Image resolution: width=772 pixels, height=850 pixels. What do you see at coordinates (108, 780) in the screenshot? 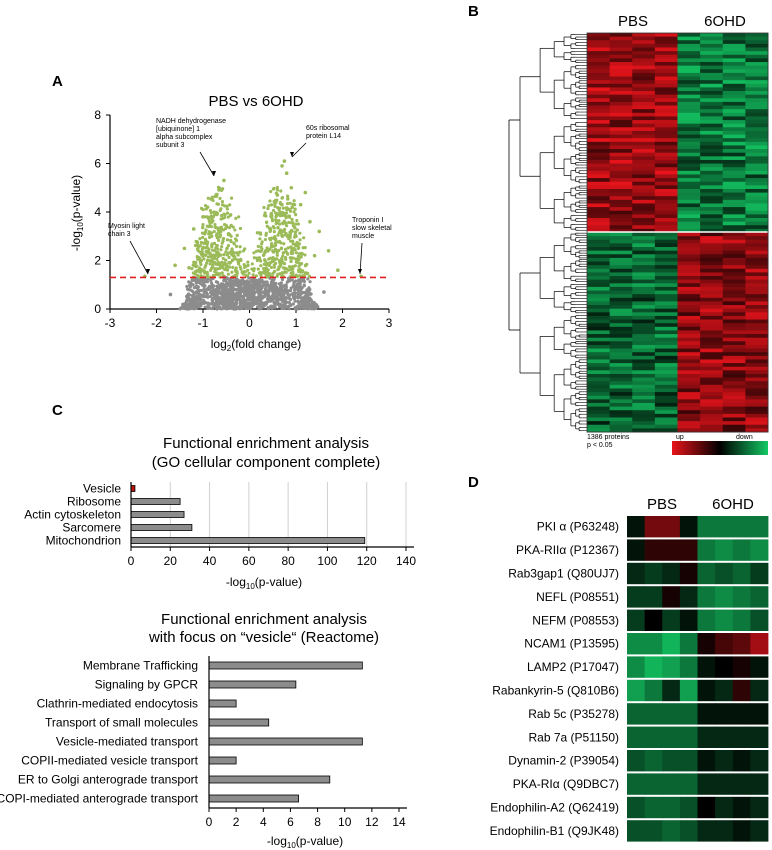
I see `reactome-category-label: ER to Golgi anterograde transport` at bounding box center [108, 780].